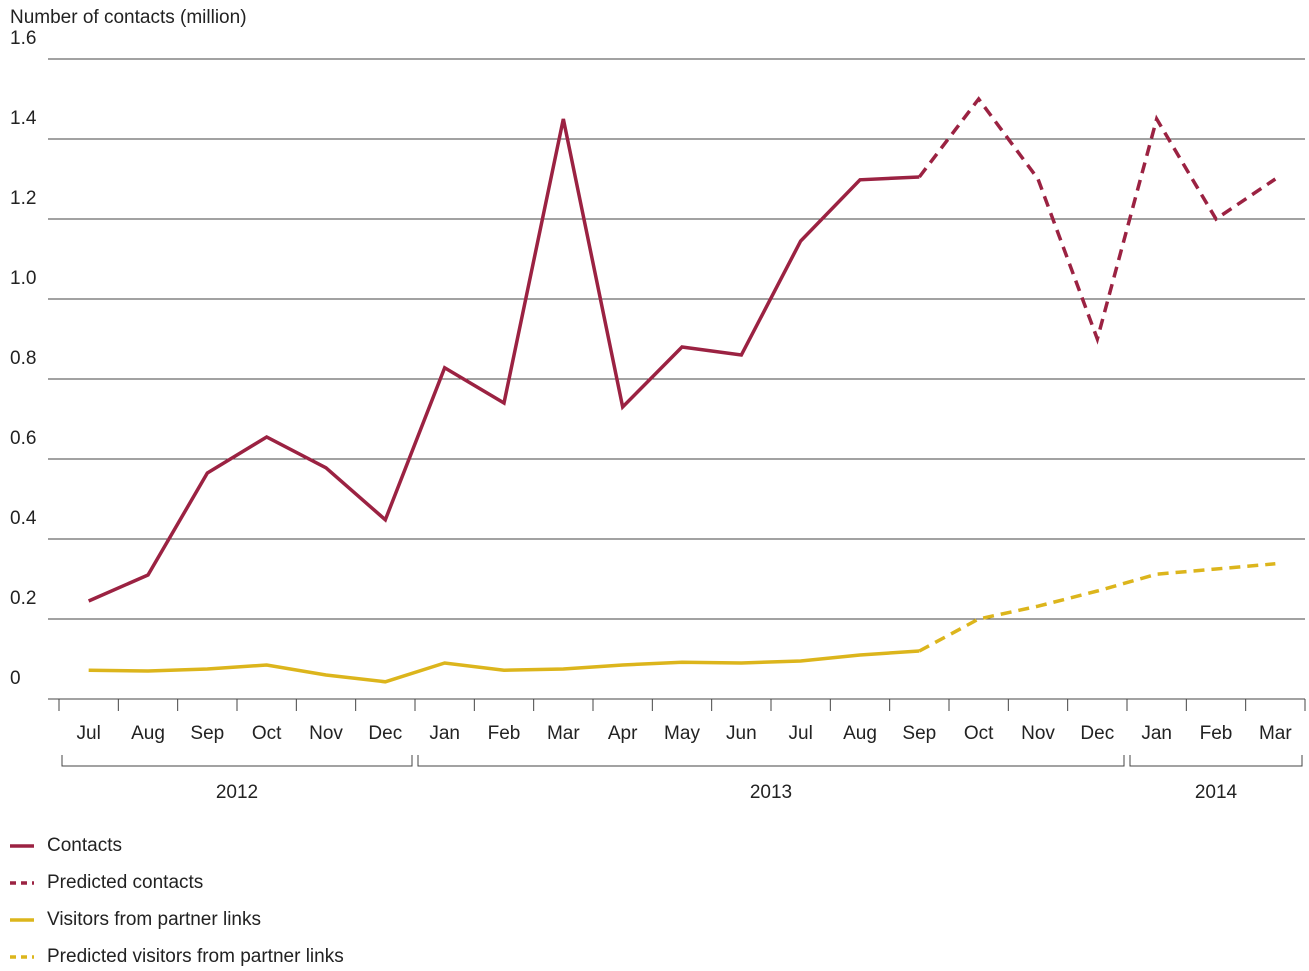 Image resolution: width=1309 pixels, height=971 pixels. I want to click on x-tick-label: Apr, so click(623, 733).